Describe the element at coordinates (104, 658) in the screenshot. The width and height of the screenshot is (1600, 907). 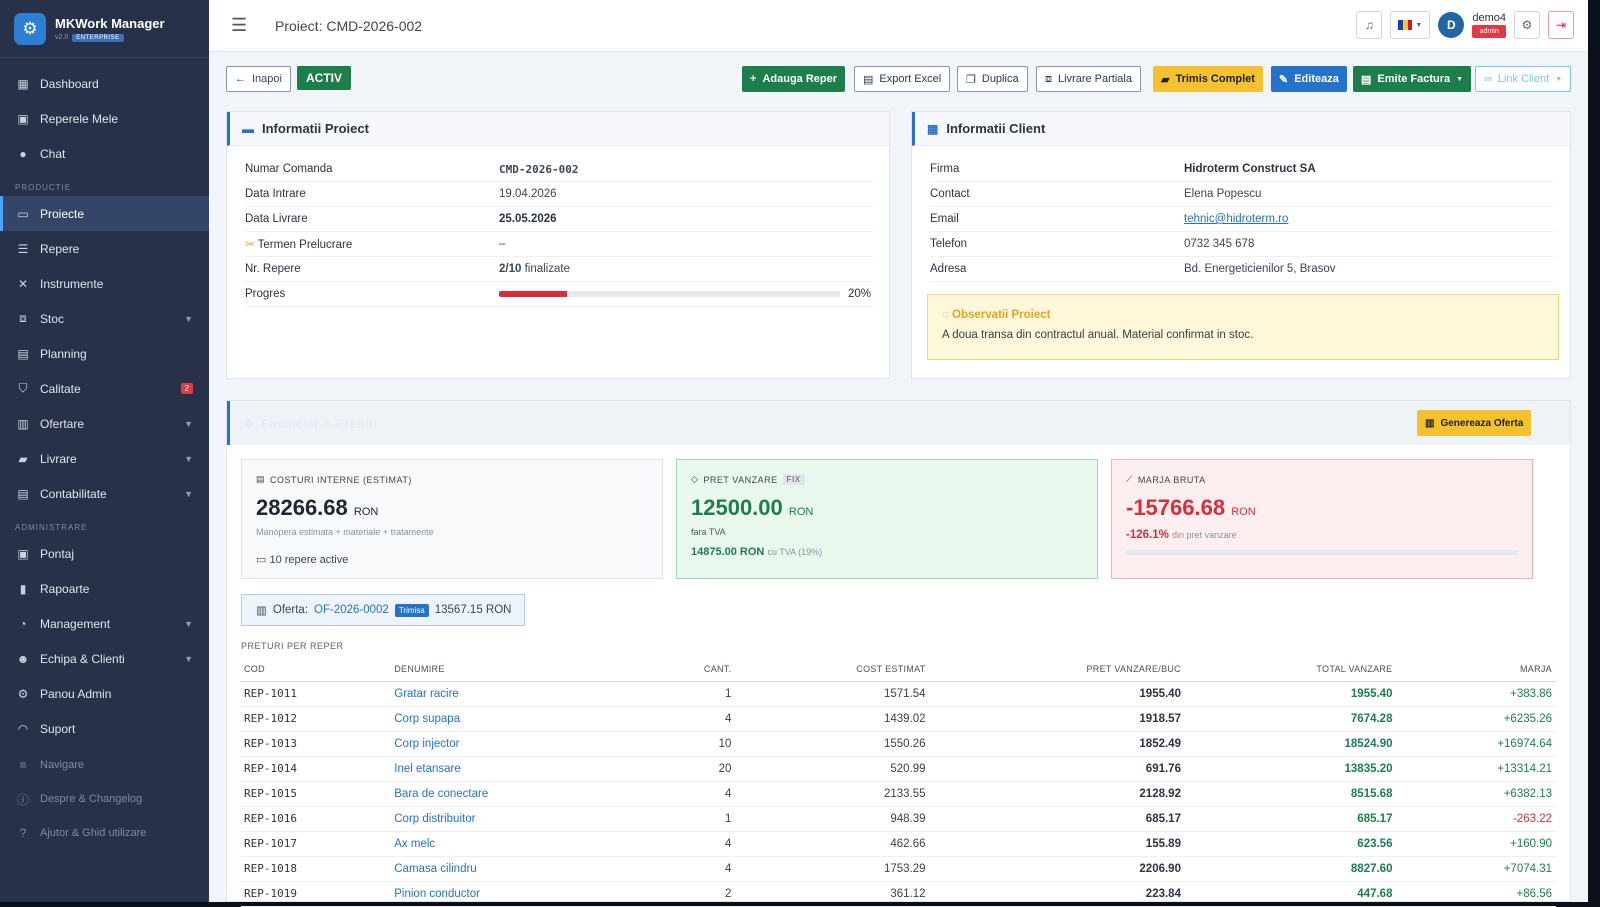
I see `sidebar-item-echipa-clienti: ☻ Echipa & Clienti ▼` at that location.